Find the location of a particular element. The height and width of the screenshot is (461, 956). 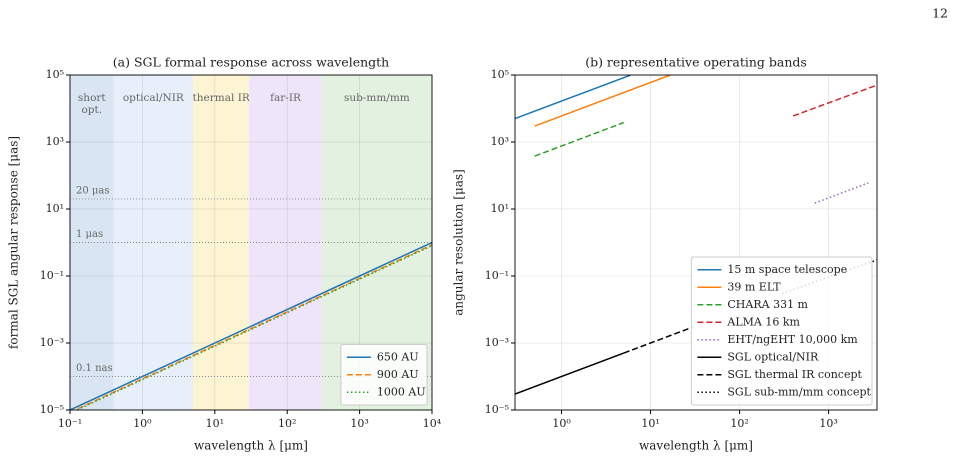

band-label: thermal IR is located at coordinates (222, 98).